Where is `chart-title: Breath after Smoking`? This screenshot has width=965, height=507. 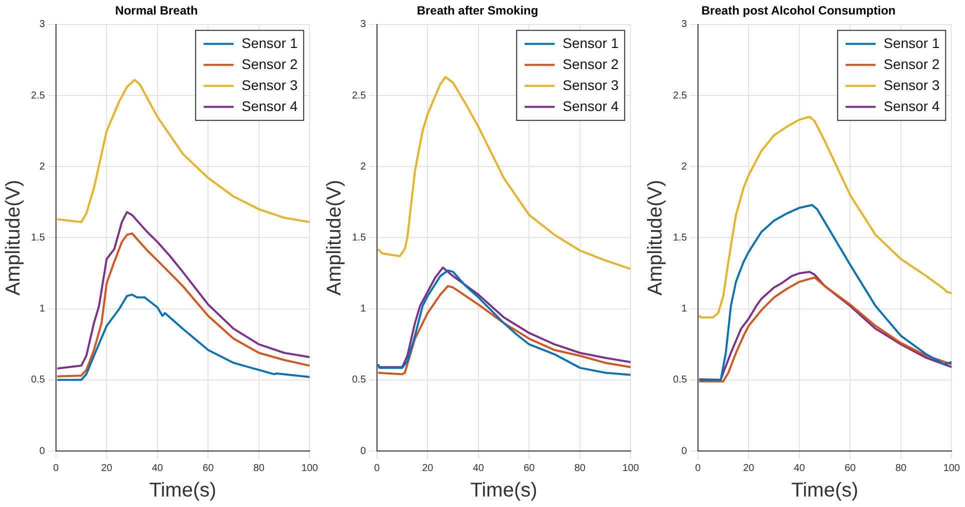
chart-title: Breath after Smoking is located at coordinates (477, 11).